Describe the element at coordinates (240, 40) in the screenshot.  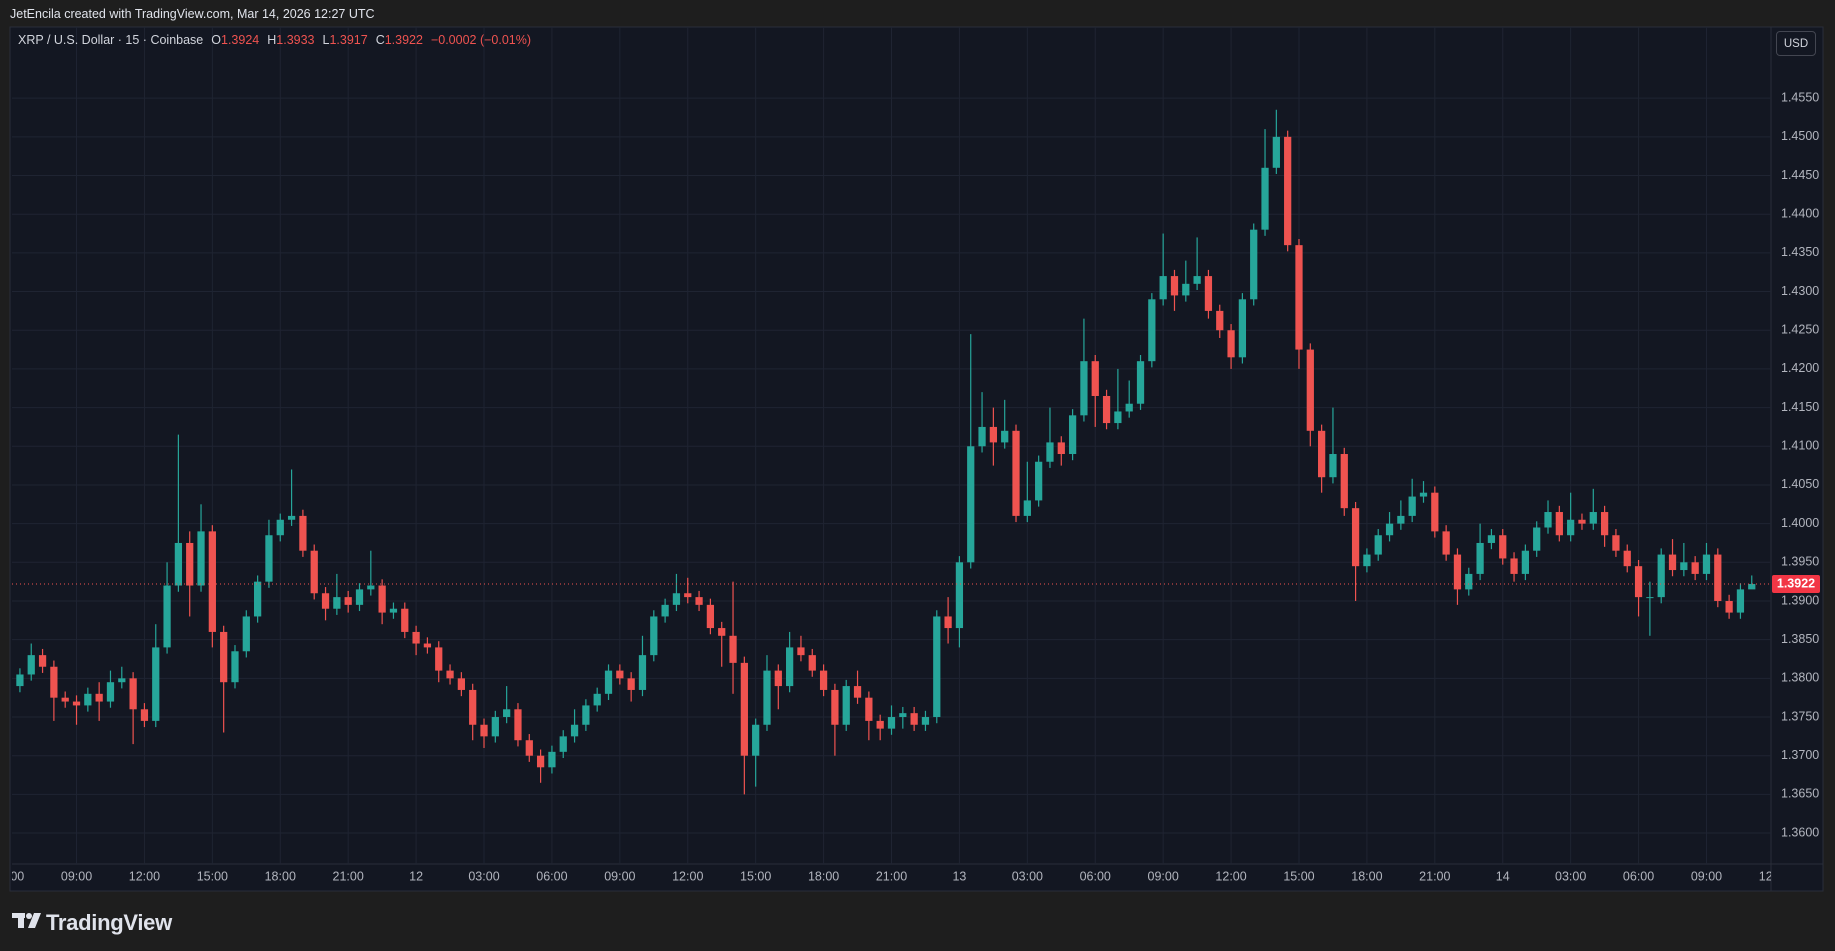
I see `ohlc-value: 1.3924` at that location.